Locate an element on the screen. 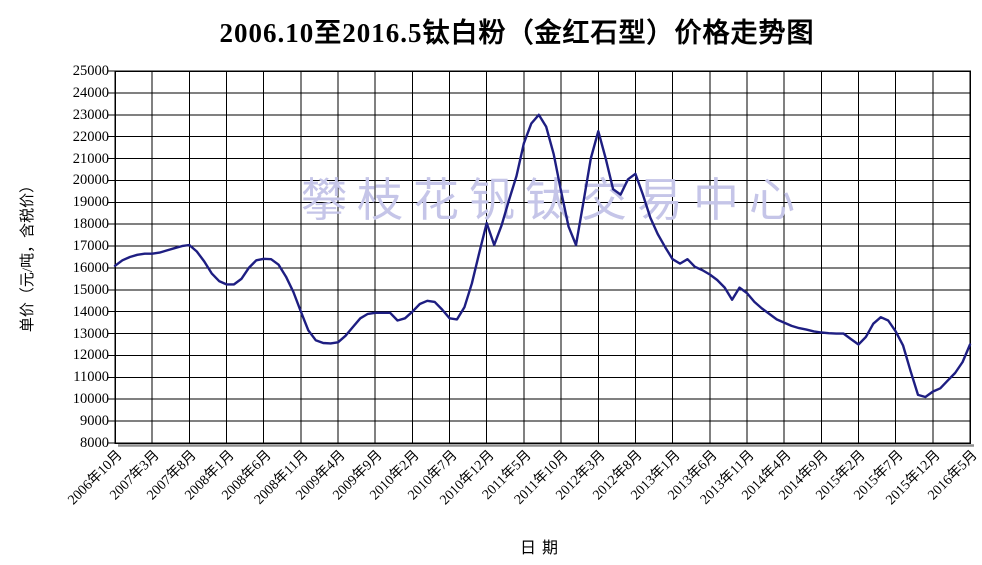 The height and width of the screenshot is (565, 982). y-tick-label: 14000 is located at coordinates (90, 311).